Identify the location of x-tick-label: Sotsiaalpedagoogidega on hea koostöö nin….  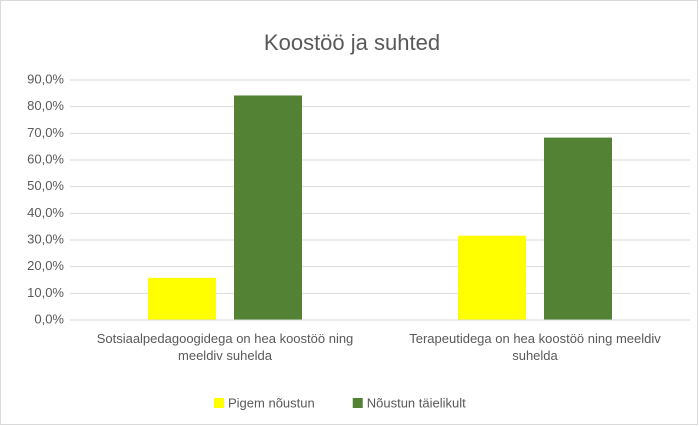
(225, 347).